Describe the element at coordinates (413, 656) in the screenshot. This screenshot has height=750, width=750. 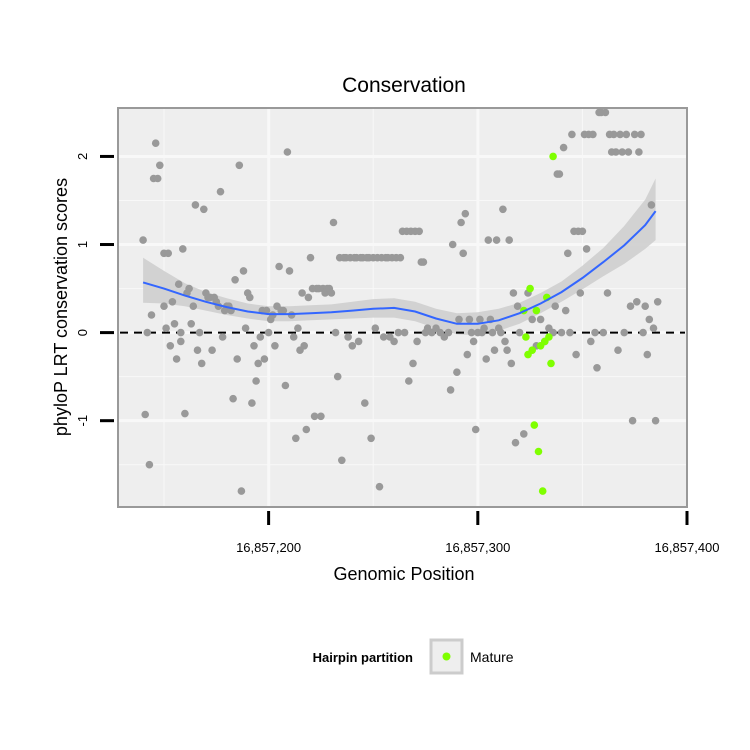
I see `legend: Hairpin partition Mature` at that location.